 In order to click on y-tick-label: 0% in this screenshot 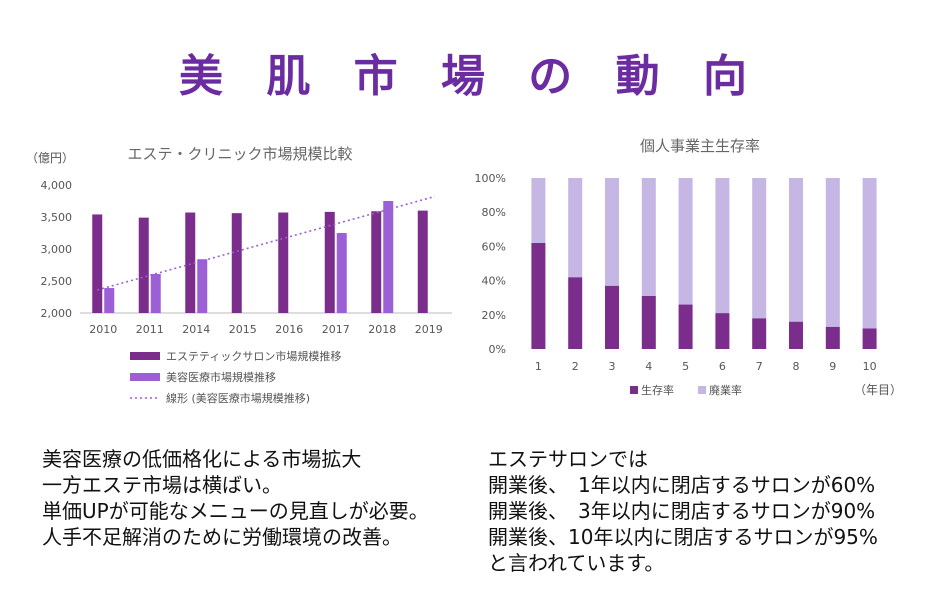, I will do `click(497, 349)`.